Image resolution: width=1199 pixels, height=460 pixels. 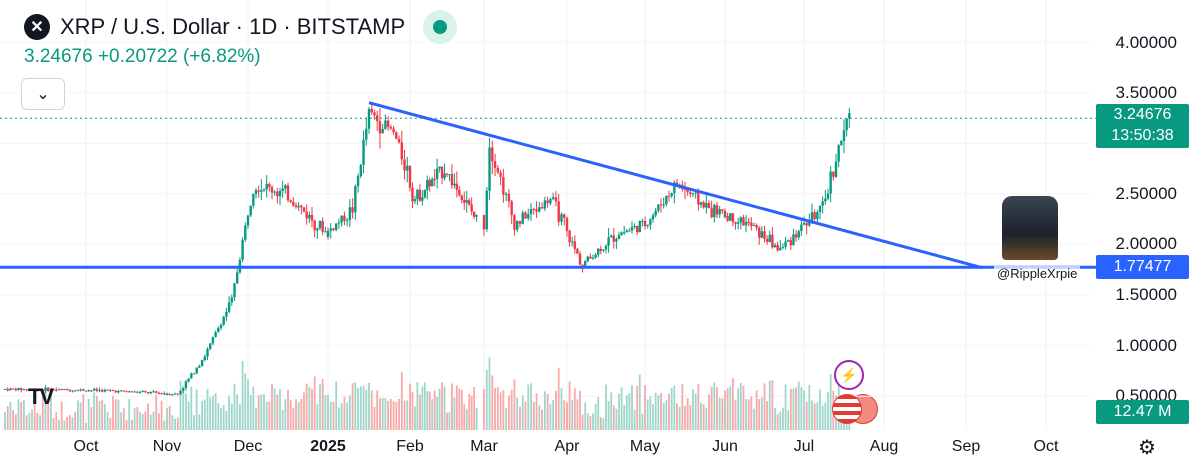 I want to click on x-axis-label: Oct, so click(x=86, y=446).